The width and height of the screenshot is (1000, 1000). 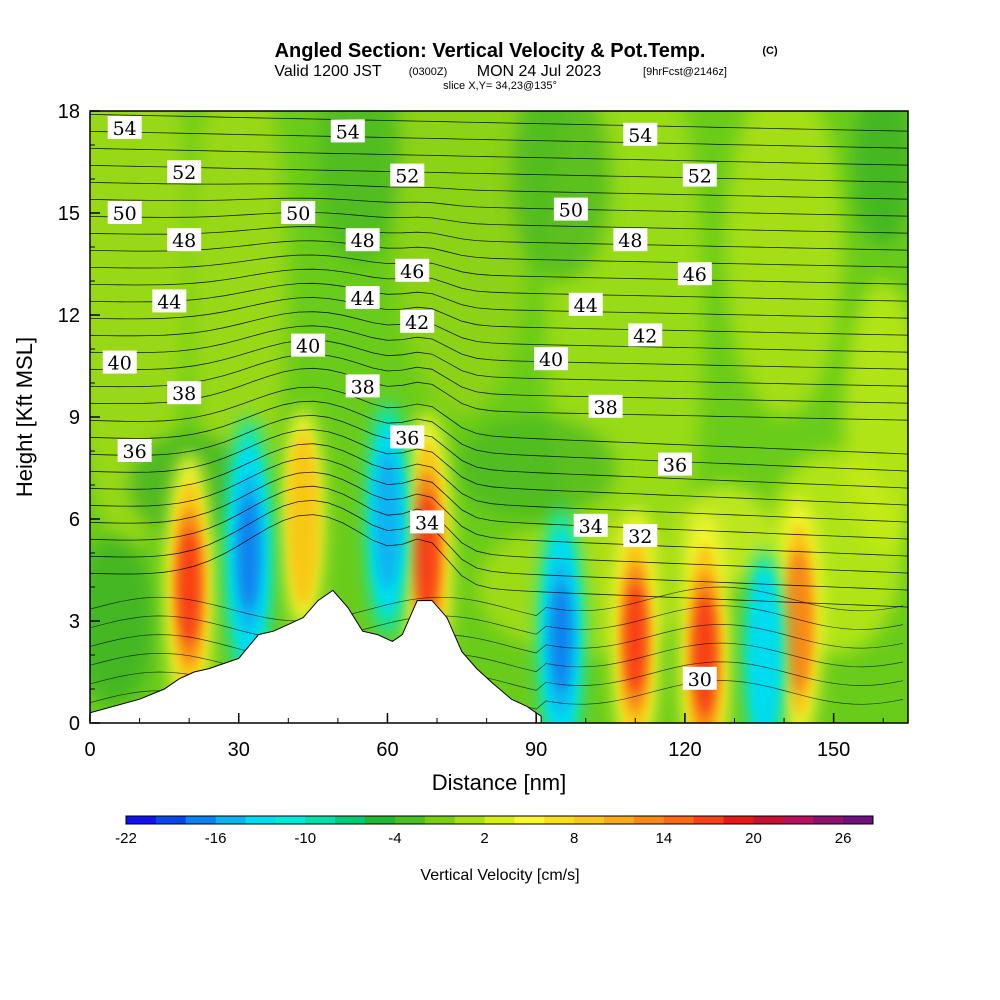 I want to click on colorbar-tick-label: -16, so click(x=216, y=838).